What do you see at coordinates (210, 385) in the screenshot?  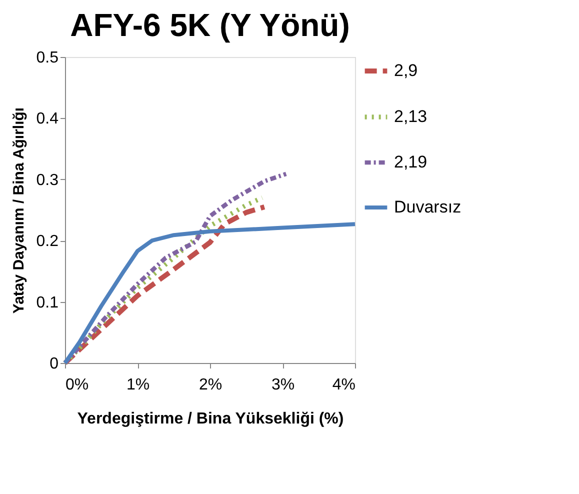 I see `x-tick-label: 2%` at bounding box center [210, 385].